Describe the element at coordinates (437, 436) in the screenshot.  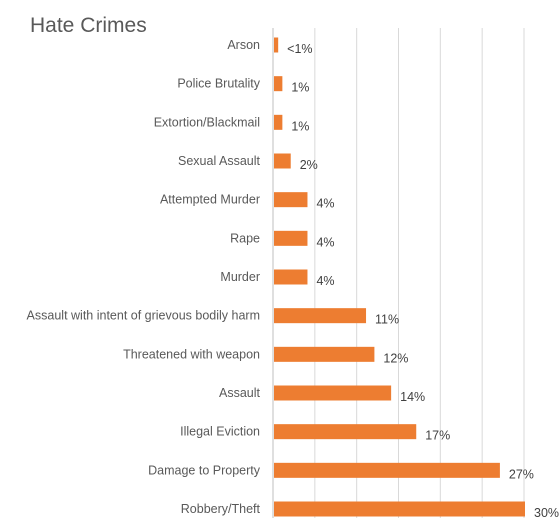
I see `value-label: 17%` at that location.